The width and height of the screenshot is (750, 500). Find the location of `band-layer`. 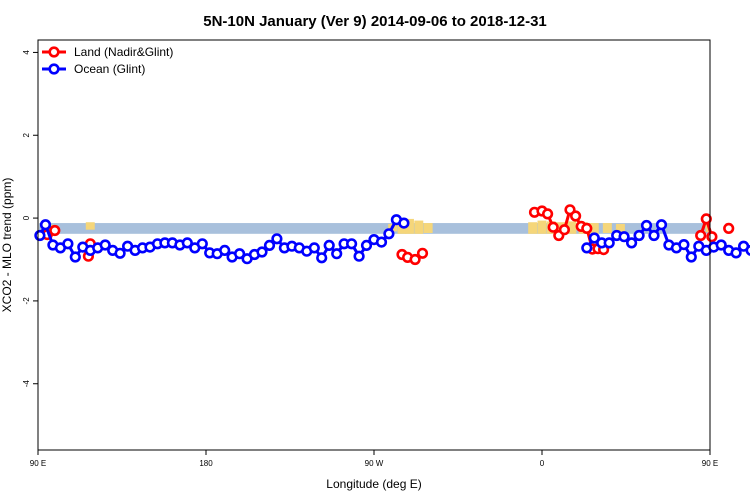

band-layer is located at coordinates (374, 228).